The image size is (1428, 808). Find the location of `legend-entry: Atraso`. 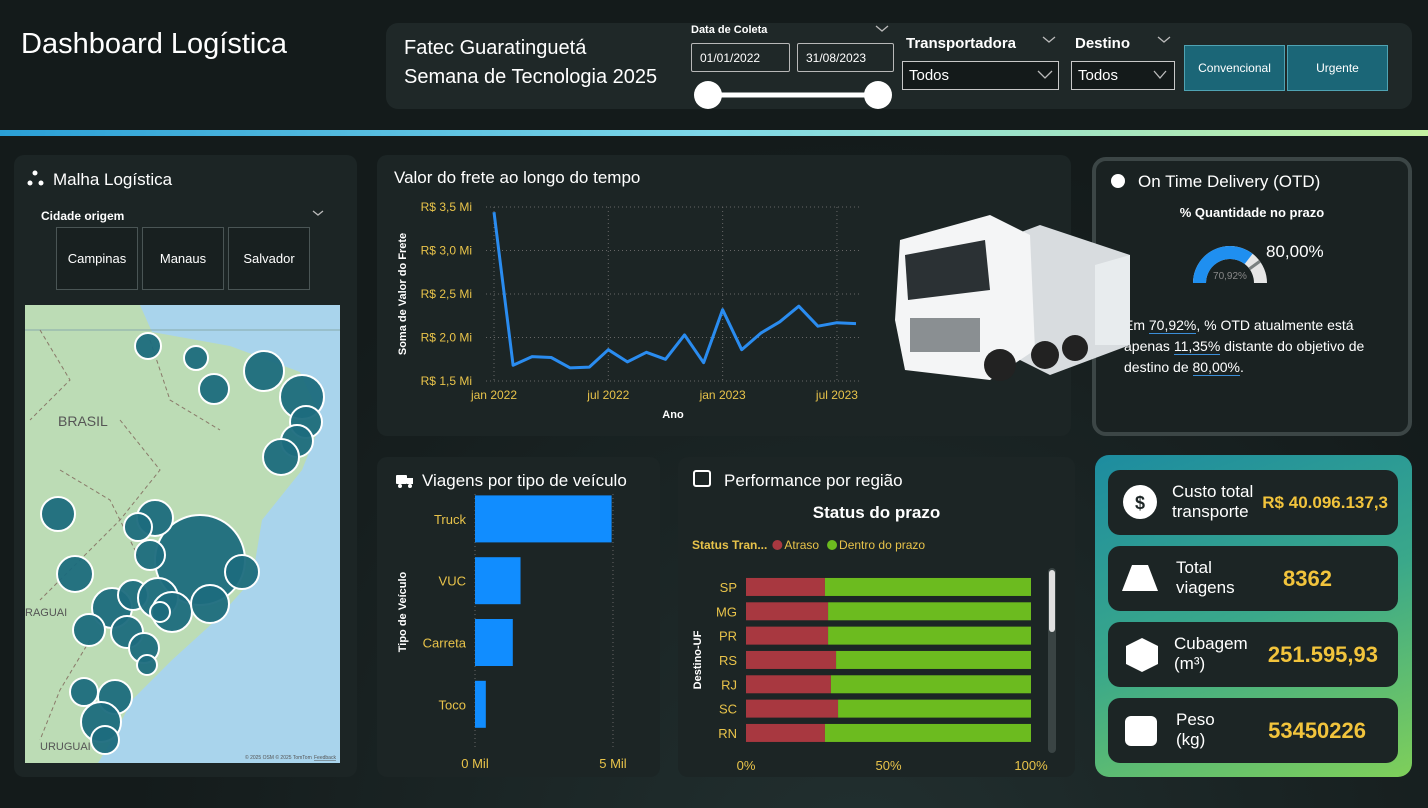

legend-entry: Atraso is located at coordinates (801, 545).